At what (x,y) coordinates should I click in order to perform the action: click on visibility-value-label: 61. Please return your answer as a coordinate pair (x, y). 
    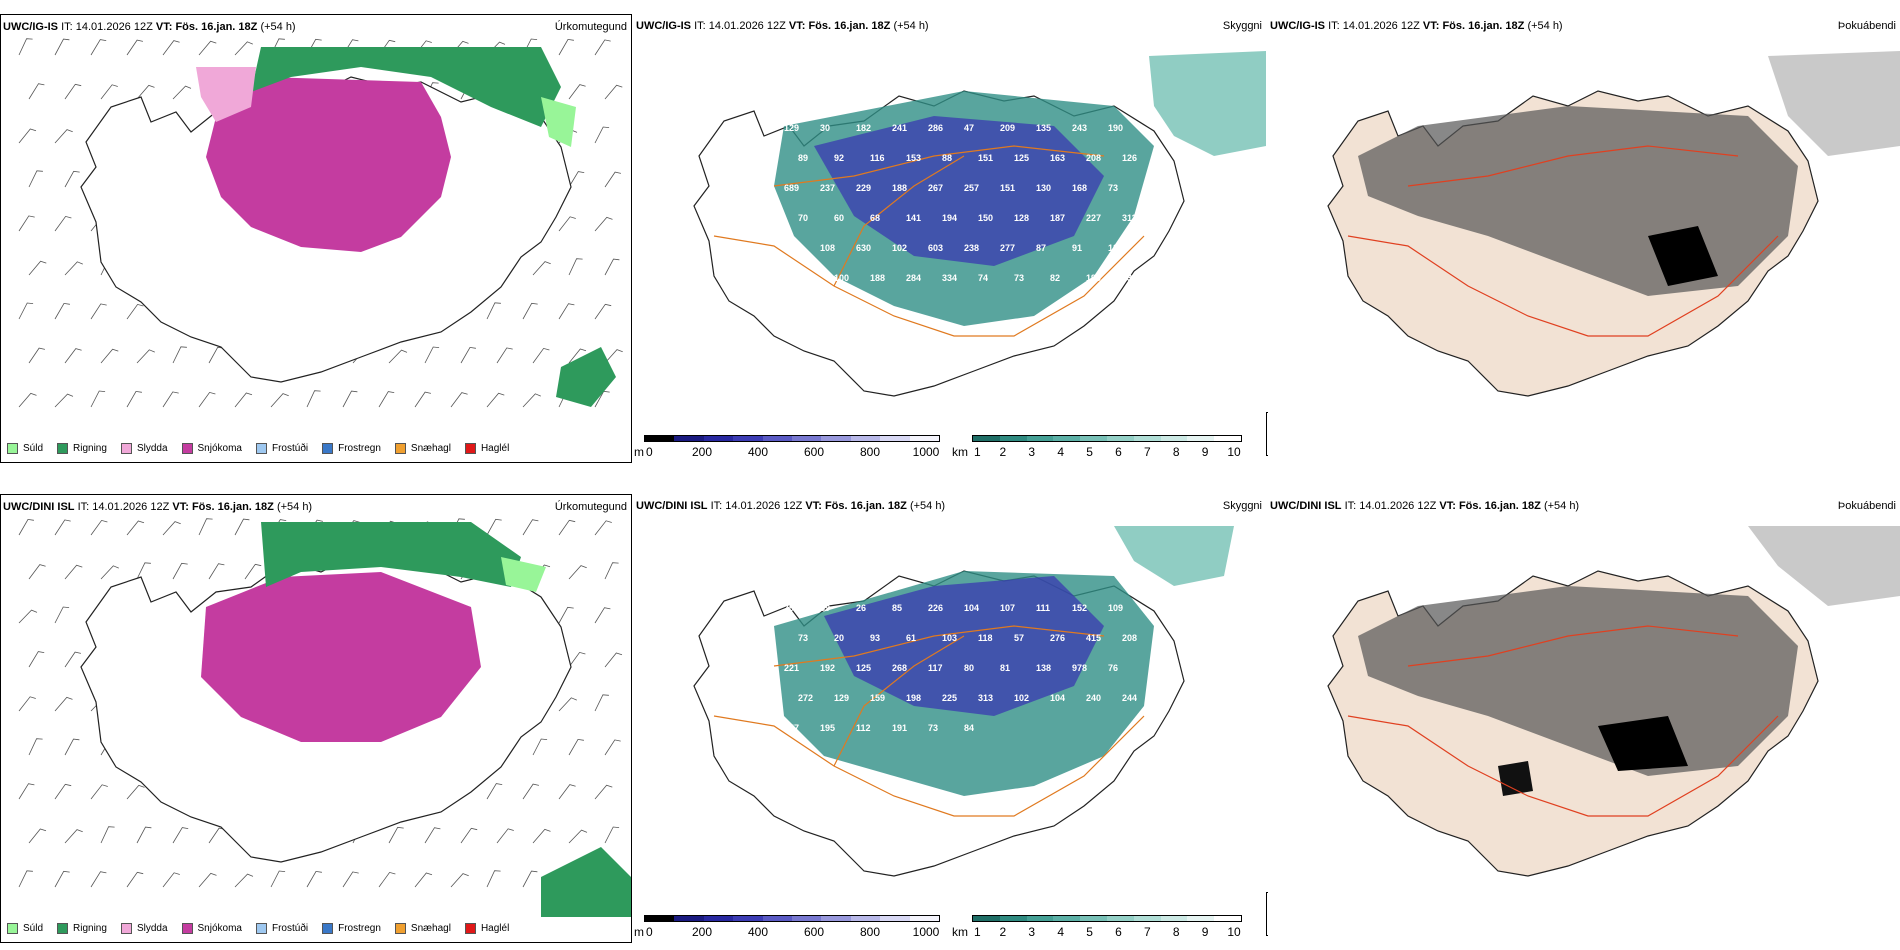
    Looking at the image, I should click on (911, 638).